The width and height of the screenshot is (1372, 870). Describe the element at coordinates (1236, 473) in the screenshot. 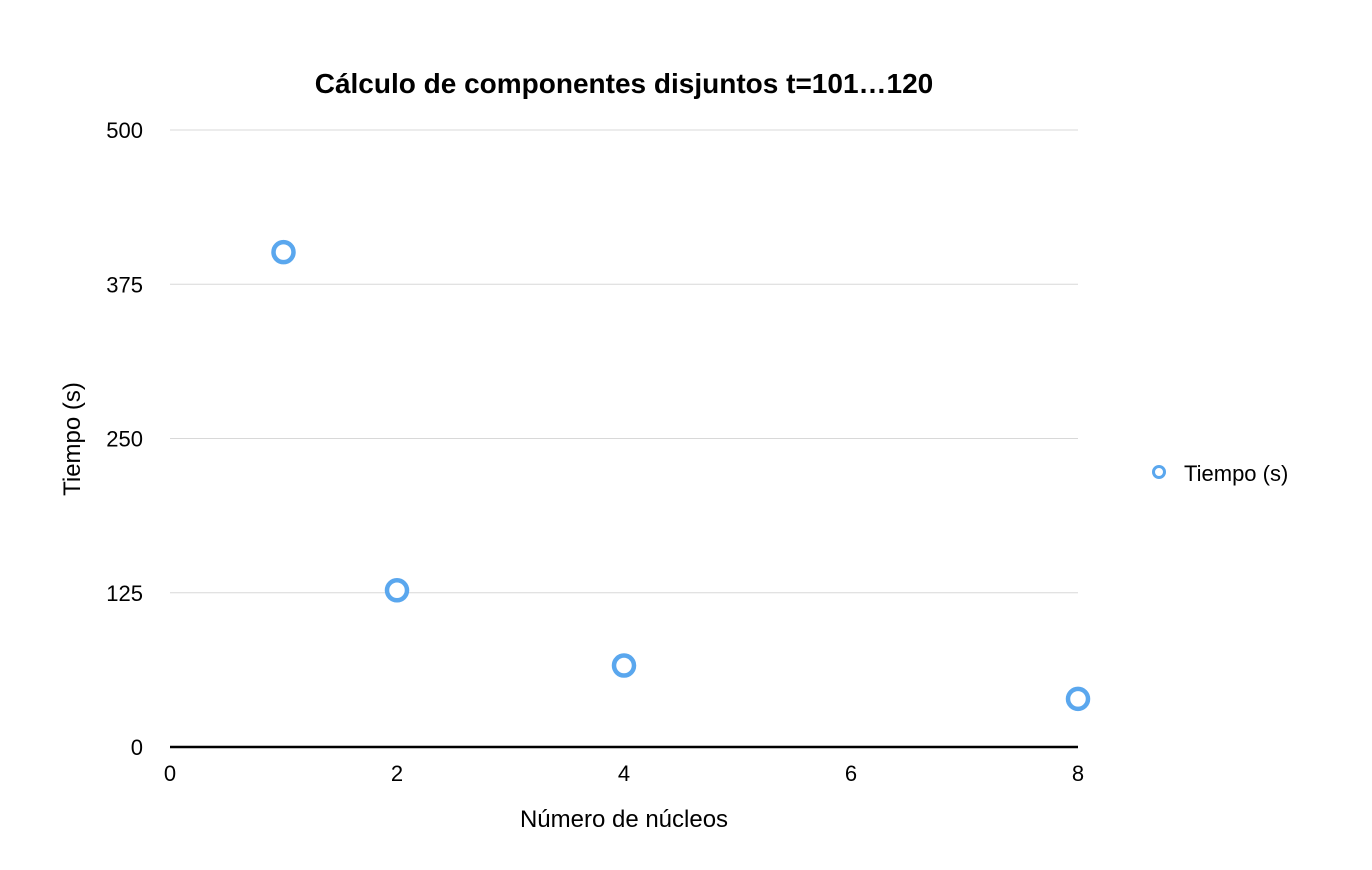

I see `legend-label: Tiempo (s)` at that location.